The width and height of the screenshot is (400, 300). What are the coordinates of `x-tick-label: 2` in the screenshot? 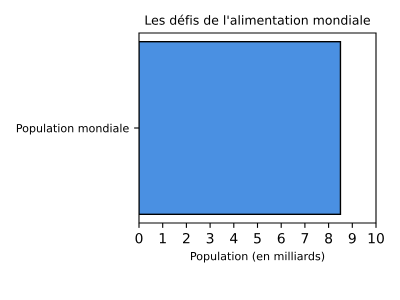 It's located at (186, 238).